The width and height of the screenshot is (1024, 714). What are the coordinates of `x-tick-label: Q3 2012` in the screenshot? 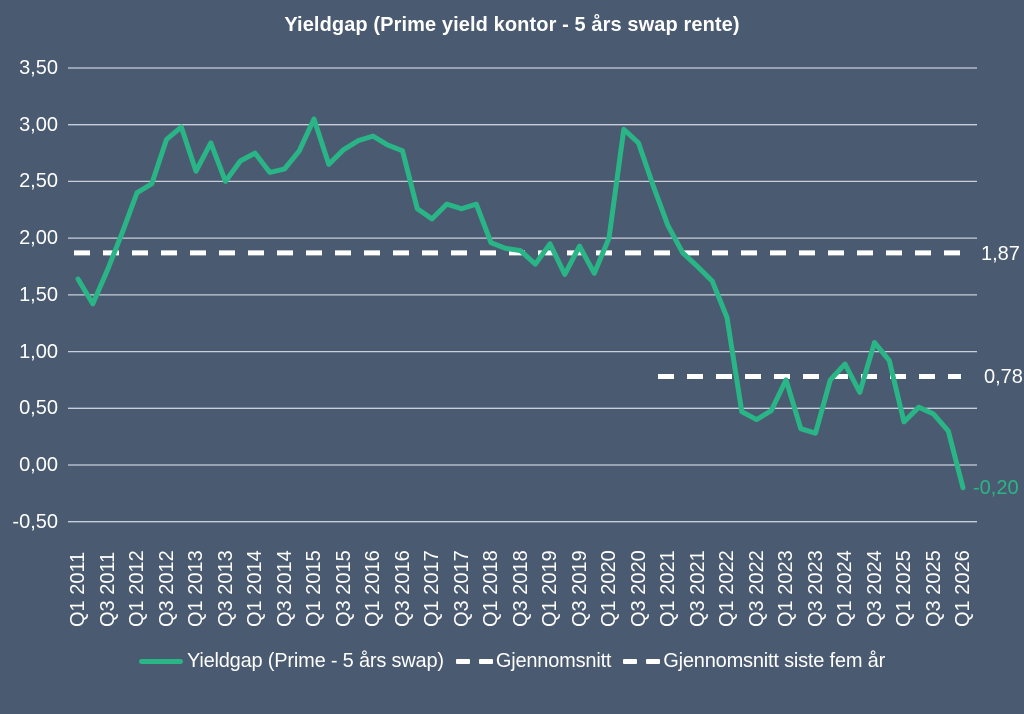 It's located at (167, 588).